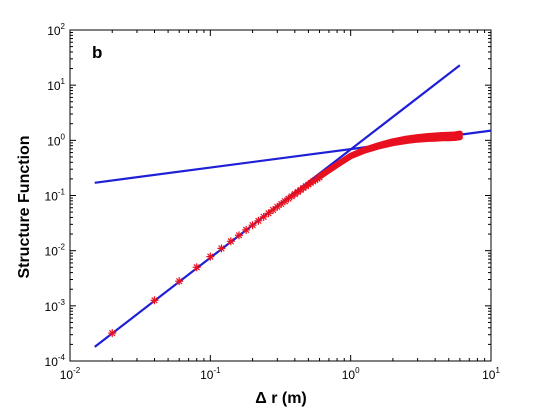 Image resolution: width=545 pixels, height=410 pixels. I want to click on y-tick-label: 10¹, so click(56, 85).